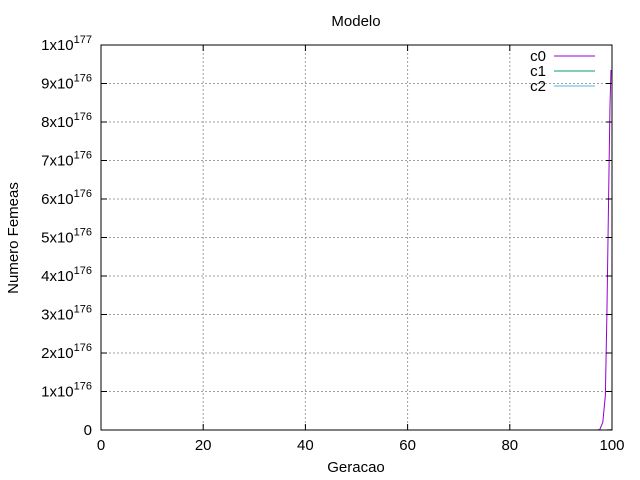 The image size is (640, 480). What do you see at coordinates (356, 467) in the screenshot?
I see `x-axis-label: Geracao` at bounding box center [356, 467].